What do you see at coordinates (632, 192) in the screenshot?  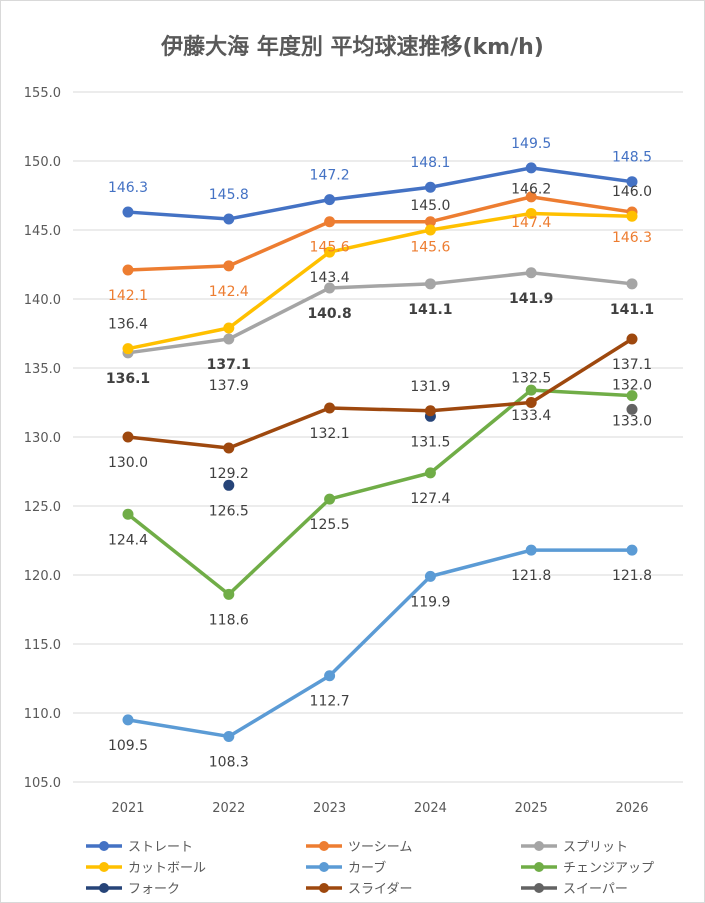 I see `data-label: 146.0` at bounding box center [632, 192].